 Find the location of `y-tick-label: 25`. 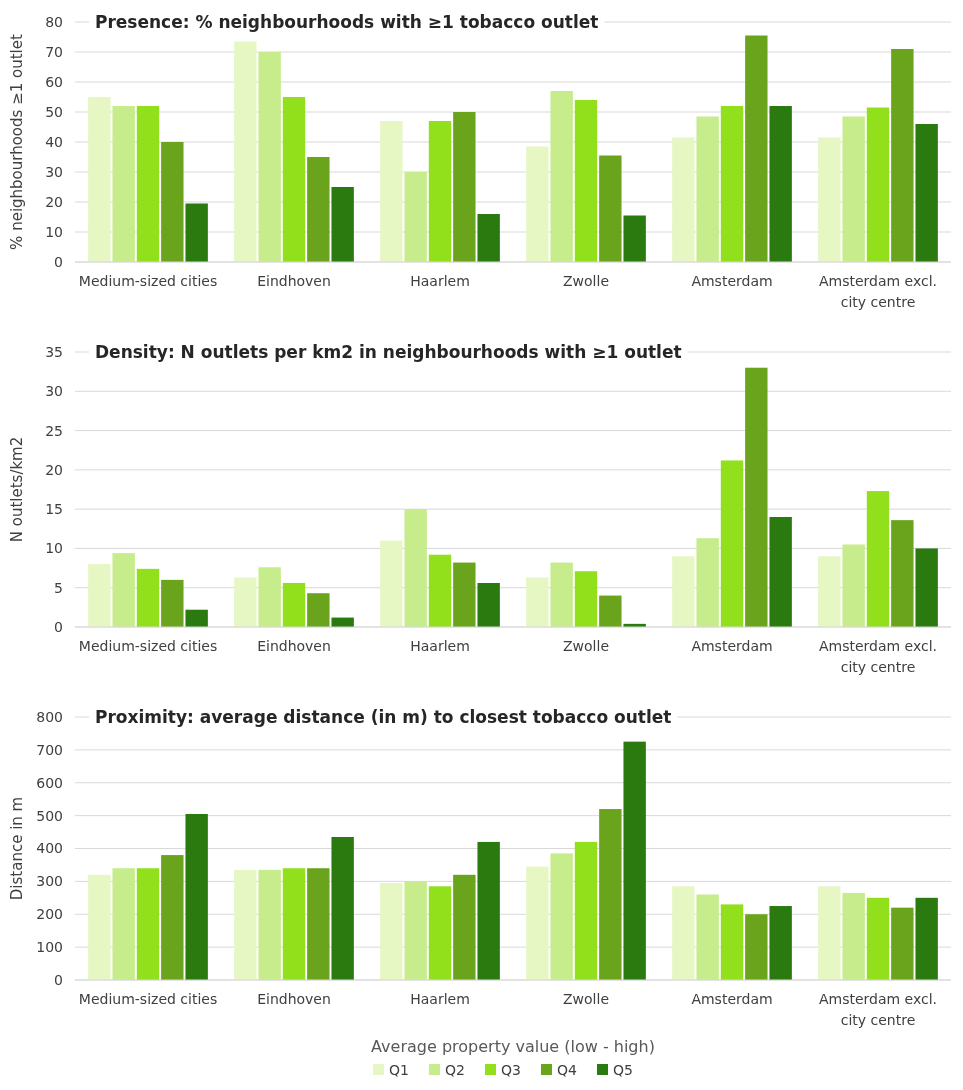

y-tick-label: 25 is located at coordinates (54, 430).